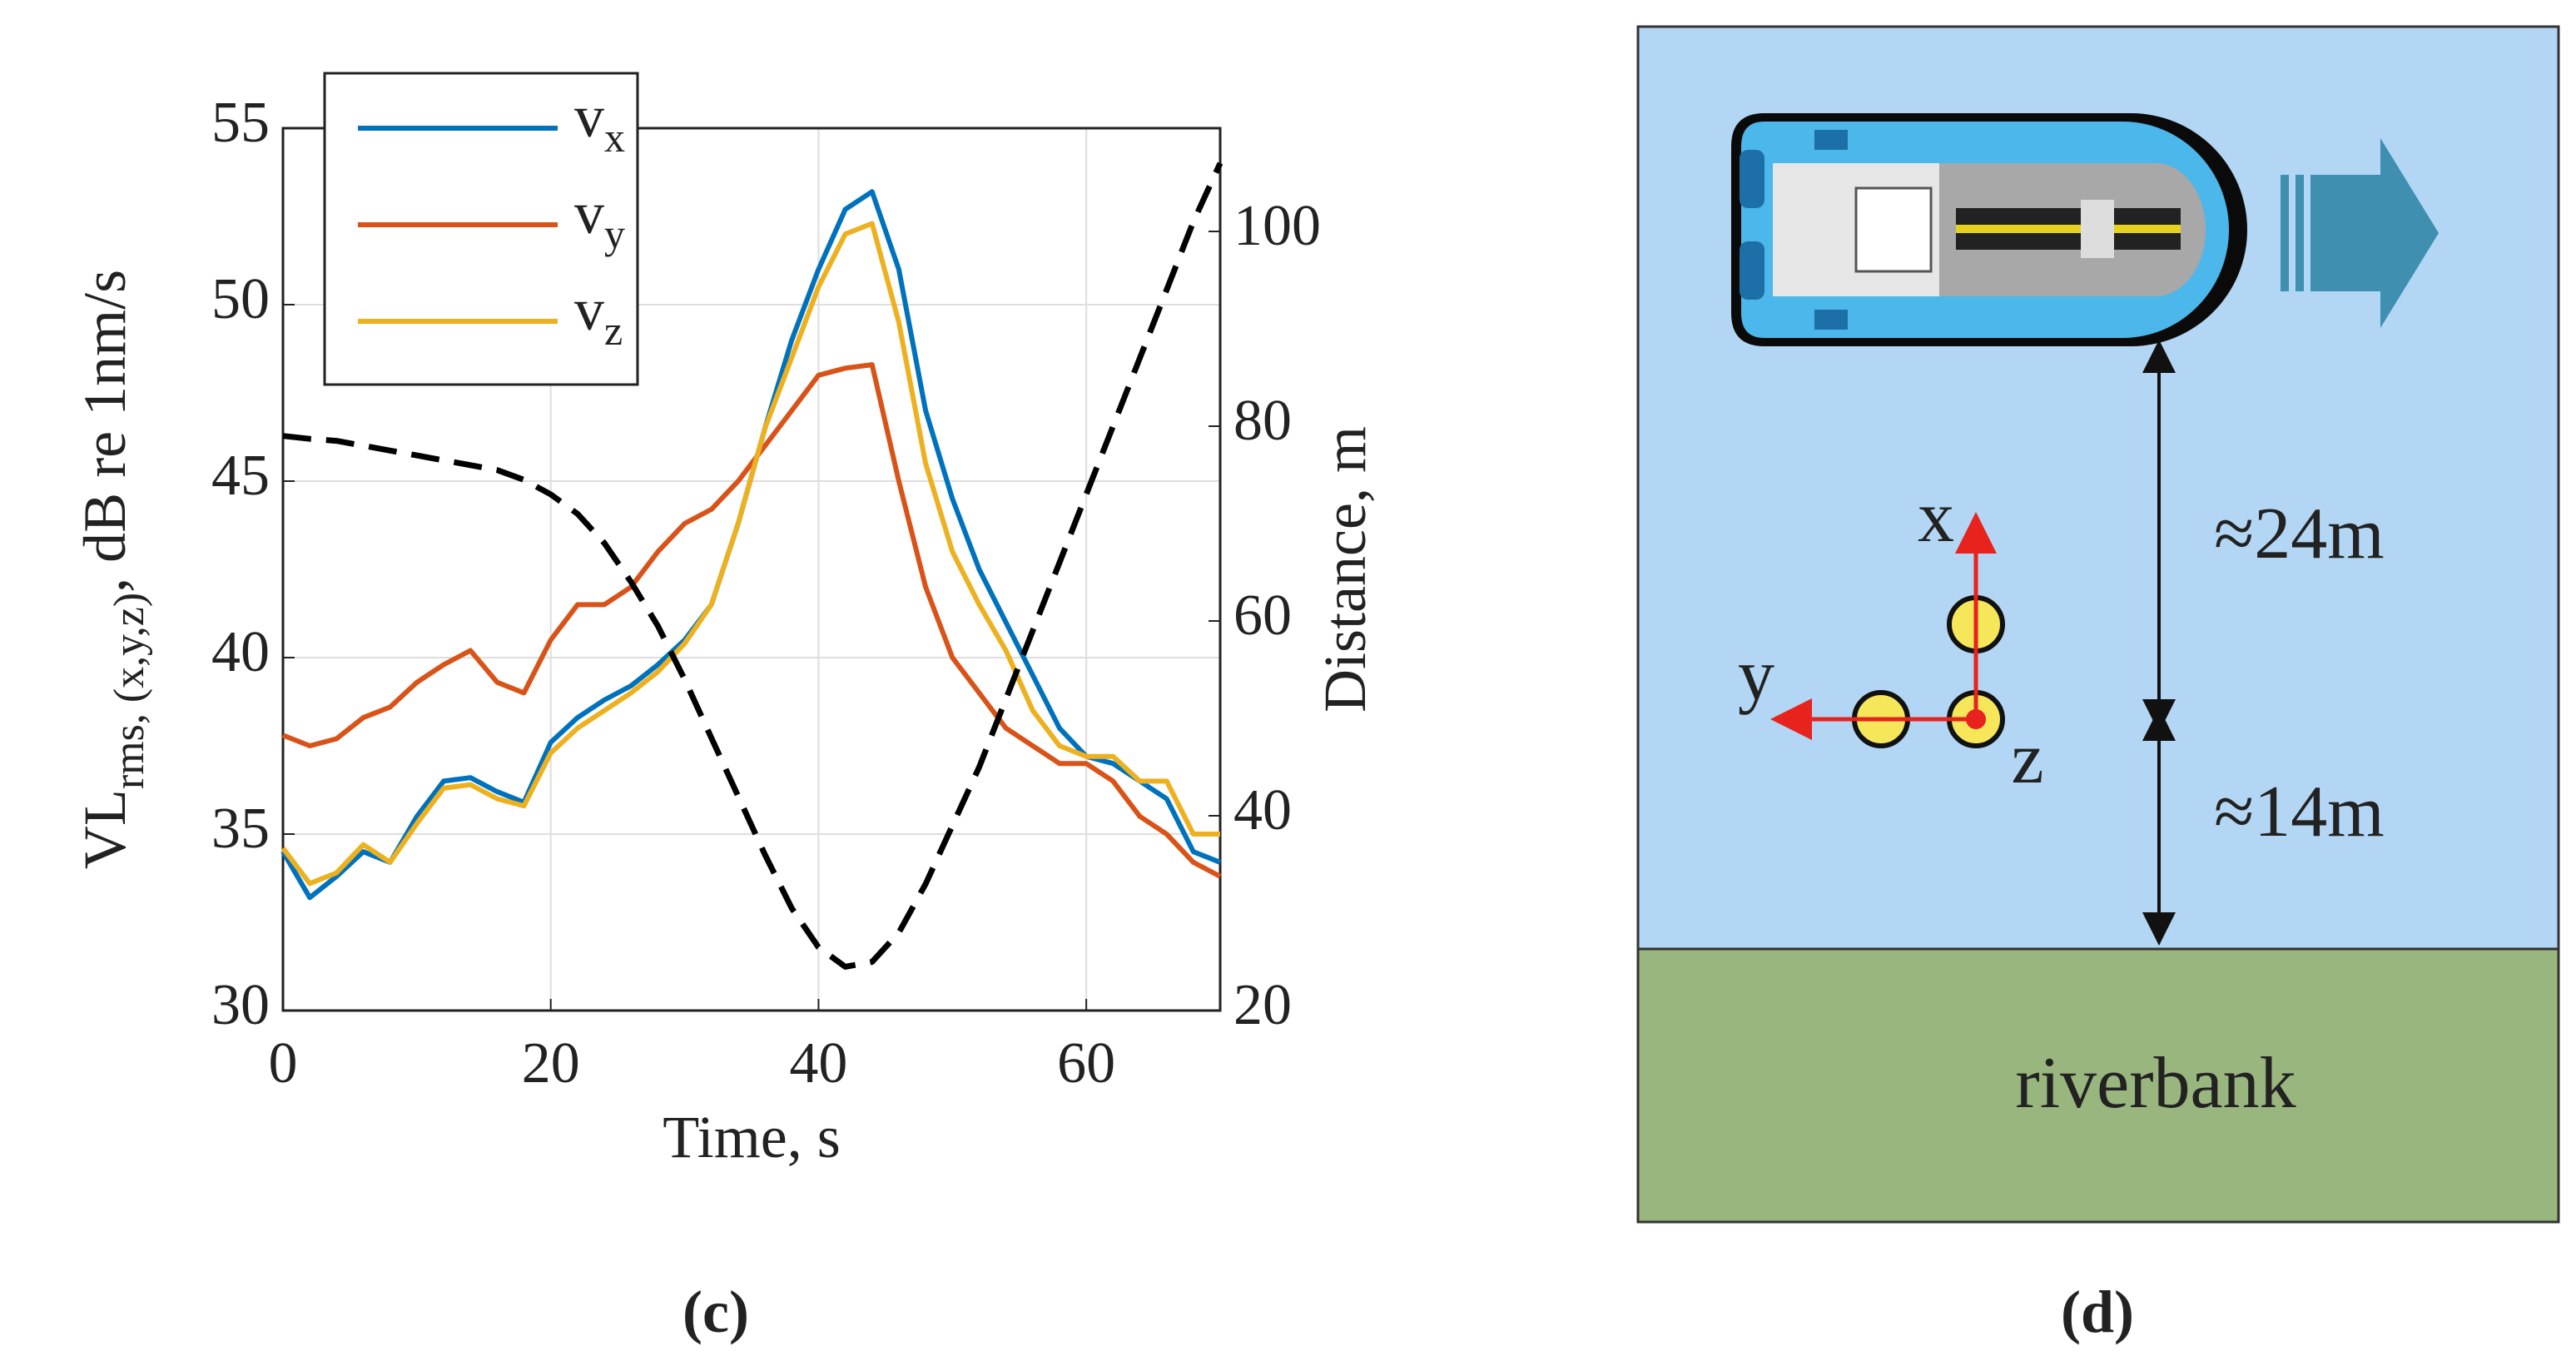  What do you see at coordinates (2299, 812) in the screenshot?
I see `distance-label: ≈14m` at bounding box center [2299, 812].